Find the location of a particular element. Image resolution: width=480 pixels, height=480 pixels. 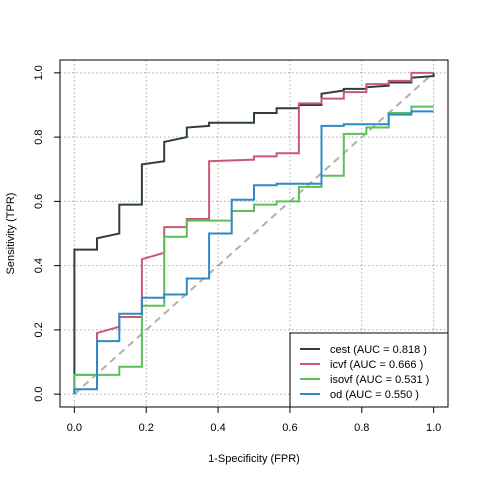

x-axis-label: 1-Specificity (FPR) is located at coordinates (254, 459).